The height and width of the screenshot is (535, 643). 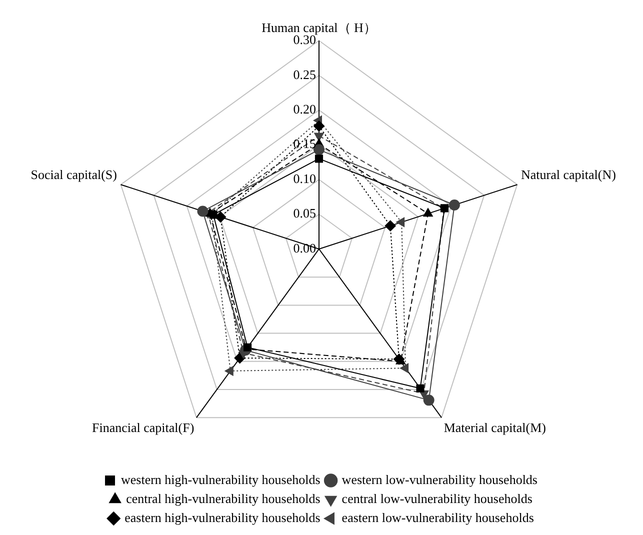 I want to click on spoke-label: Social capital(S), so click(x=73, y=174).